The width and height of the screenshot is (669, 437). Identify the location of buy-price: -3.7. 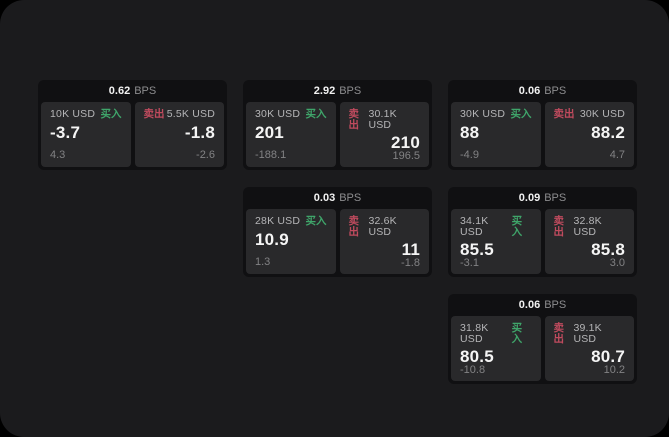
(65, 132).